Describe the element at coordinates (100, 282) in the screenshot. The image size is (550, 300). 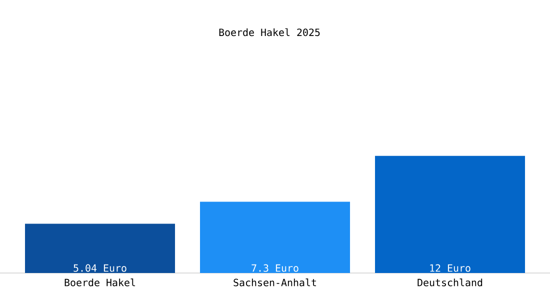
I see `x-tick-label: Boerde Hakel` at that location.